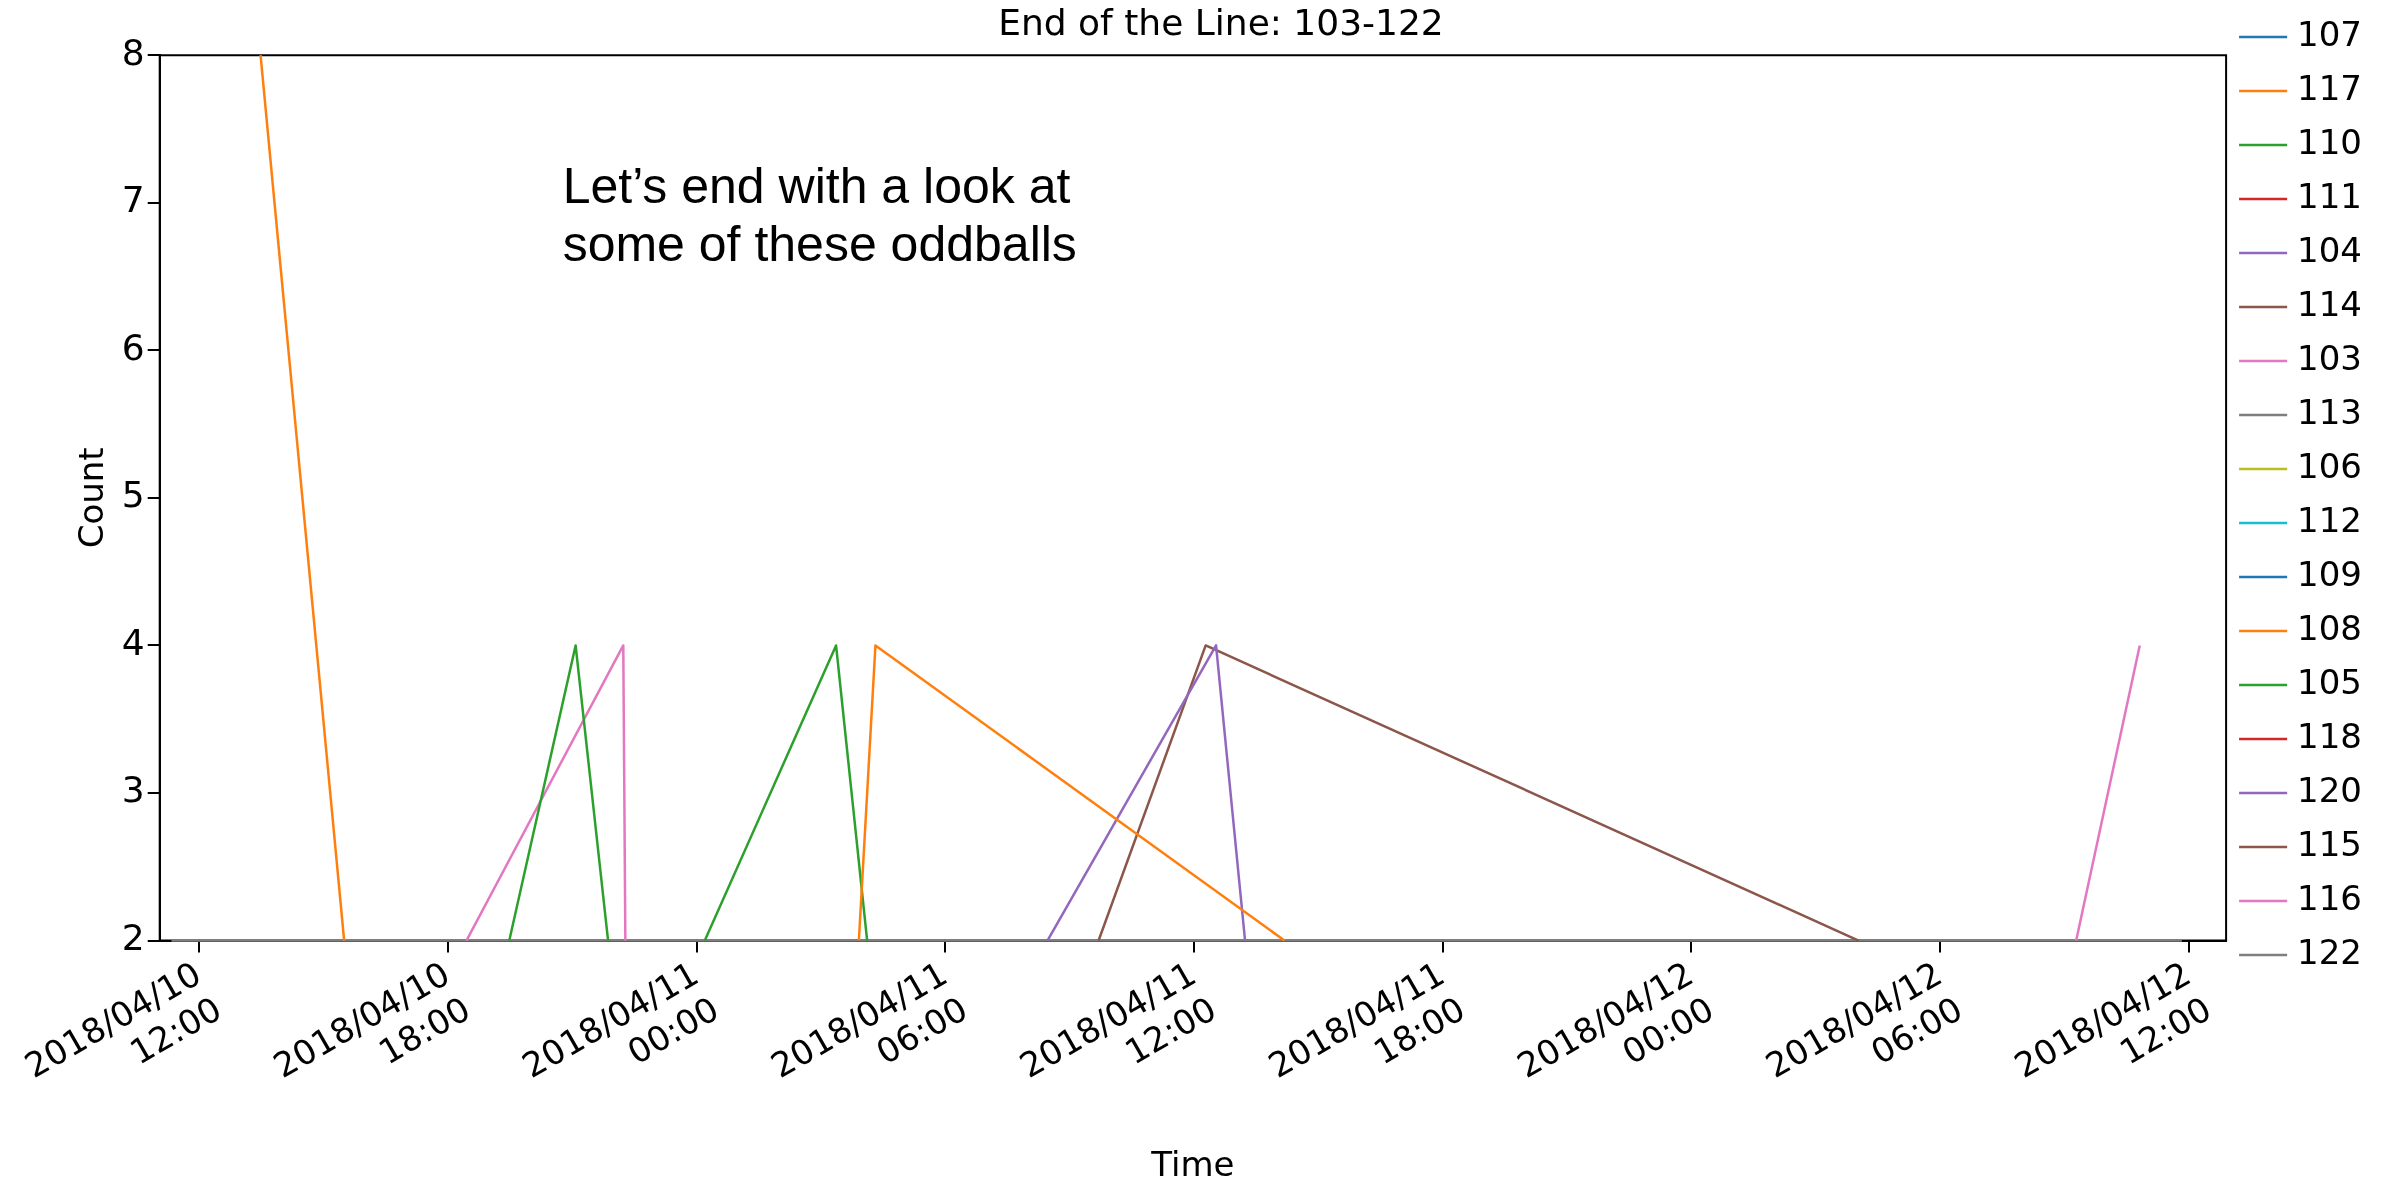 Image resolution: width=2382 pixels, height=1202 pixels. What do you see at coordinates (2330, 87) in the screenshot?
I see `legend-label: 117` at bounding box center [2330, 87].